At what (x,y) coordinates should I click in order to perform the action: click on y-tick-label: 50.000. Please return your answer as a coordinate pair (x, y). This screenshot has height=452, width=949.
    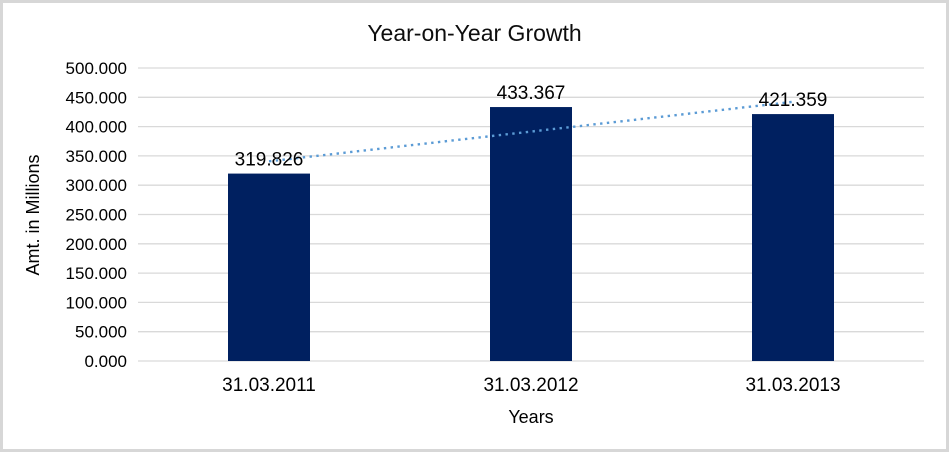
    Looking at the image, I should click on (101, 332).